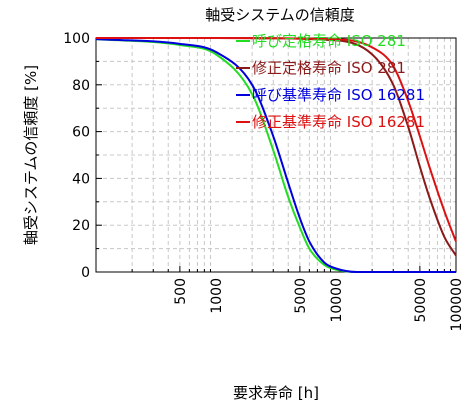  What do you see at coordinates (338, 95) in the screenshot?
I see `legend-label: 呼び基準寿命 ISO 16281` at bounding box center [338, 95].